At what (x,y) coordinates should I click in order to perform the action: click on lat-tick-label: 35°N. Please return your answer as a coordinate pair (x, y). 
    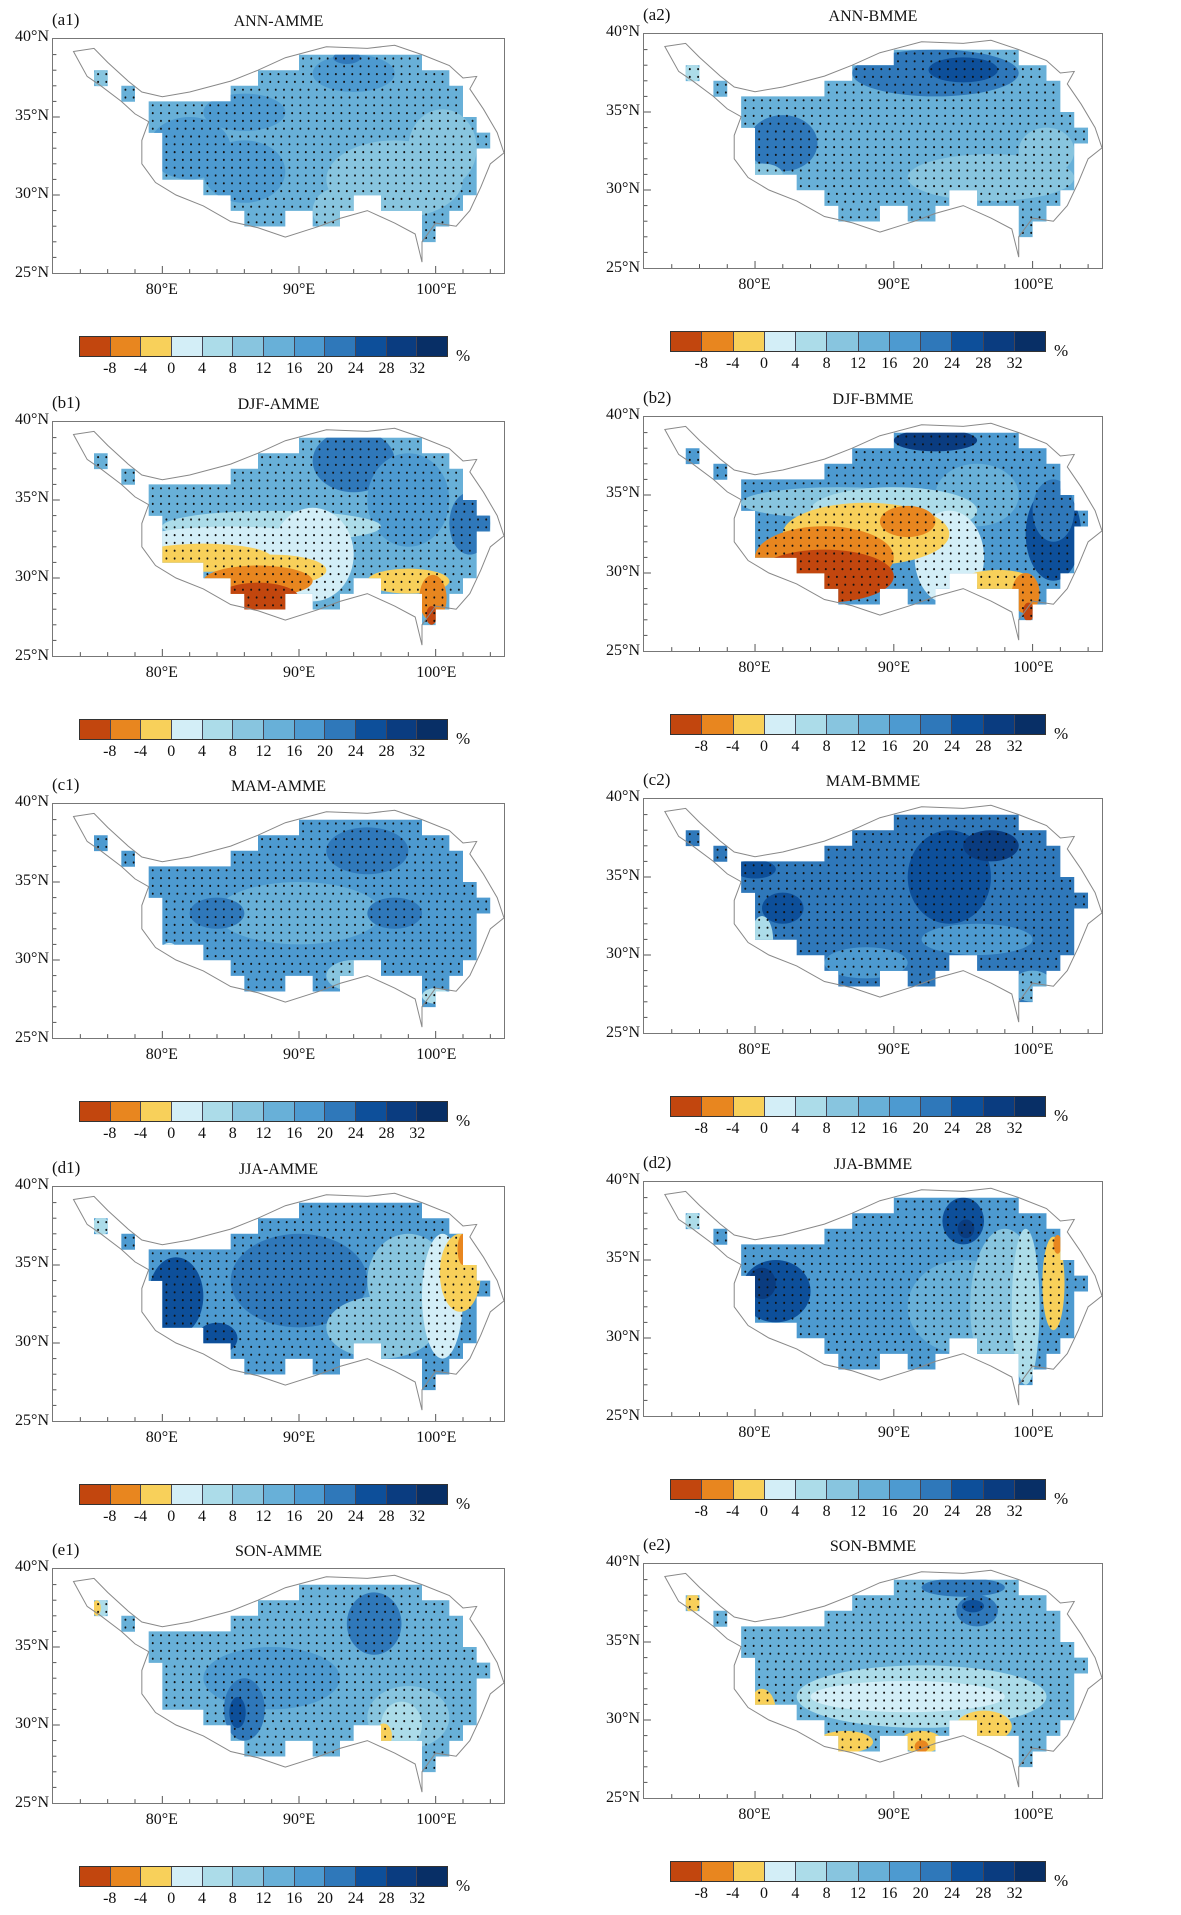
    Looking at the image, I should click on (623, 875).